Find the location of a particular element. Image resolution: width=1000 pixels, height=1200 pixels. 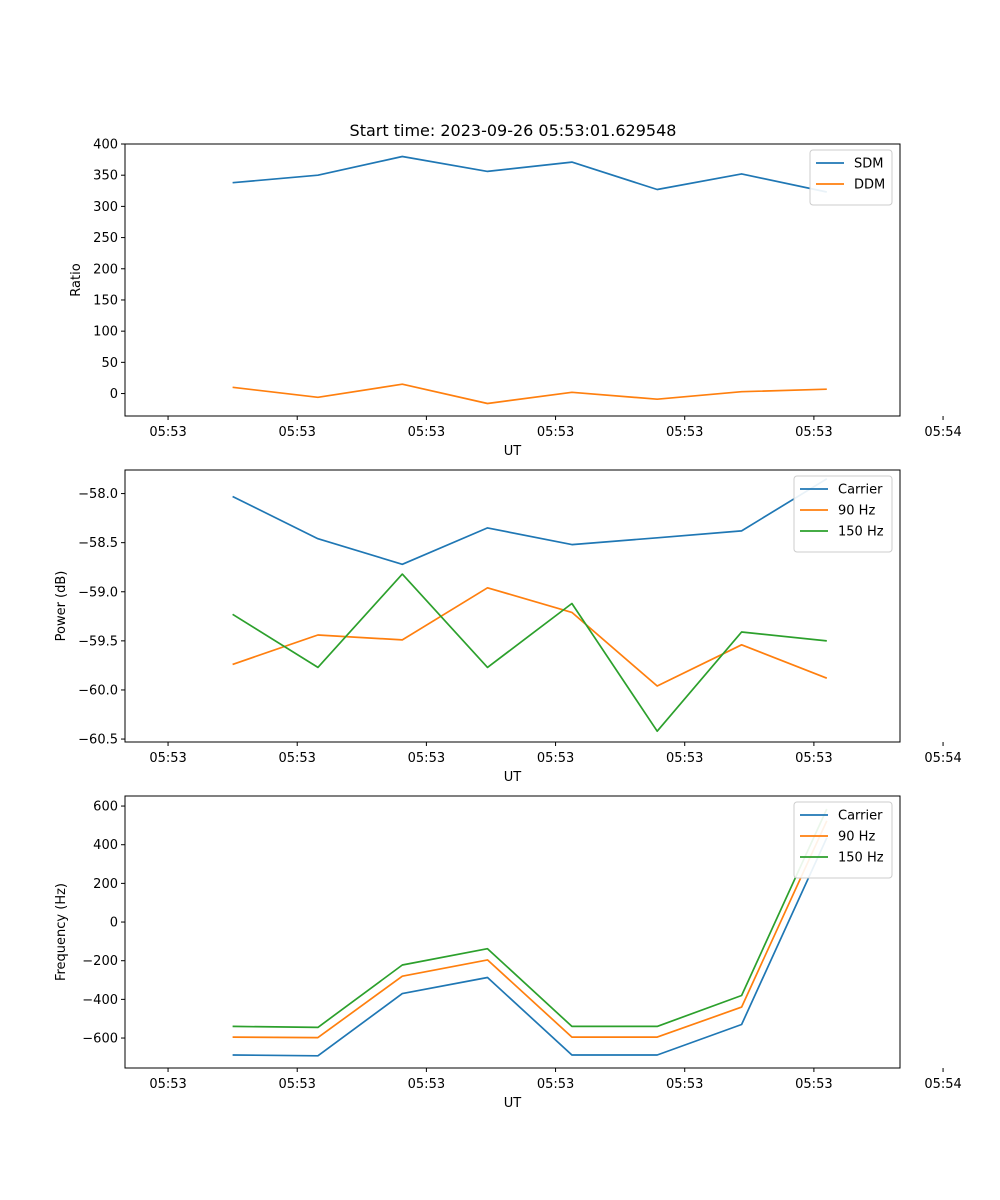

panel-2-legend-label: 90 Hz is located at coordinates (856, 511).